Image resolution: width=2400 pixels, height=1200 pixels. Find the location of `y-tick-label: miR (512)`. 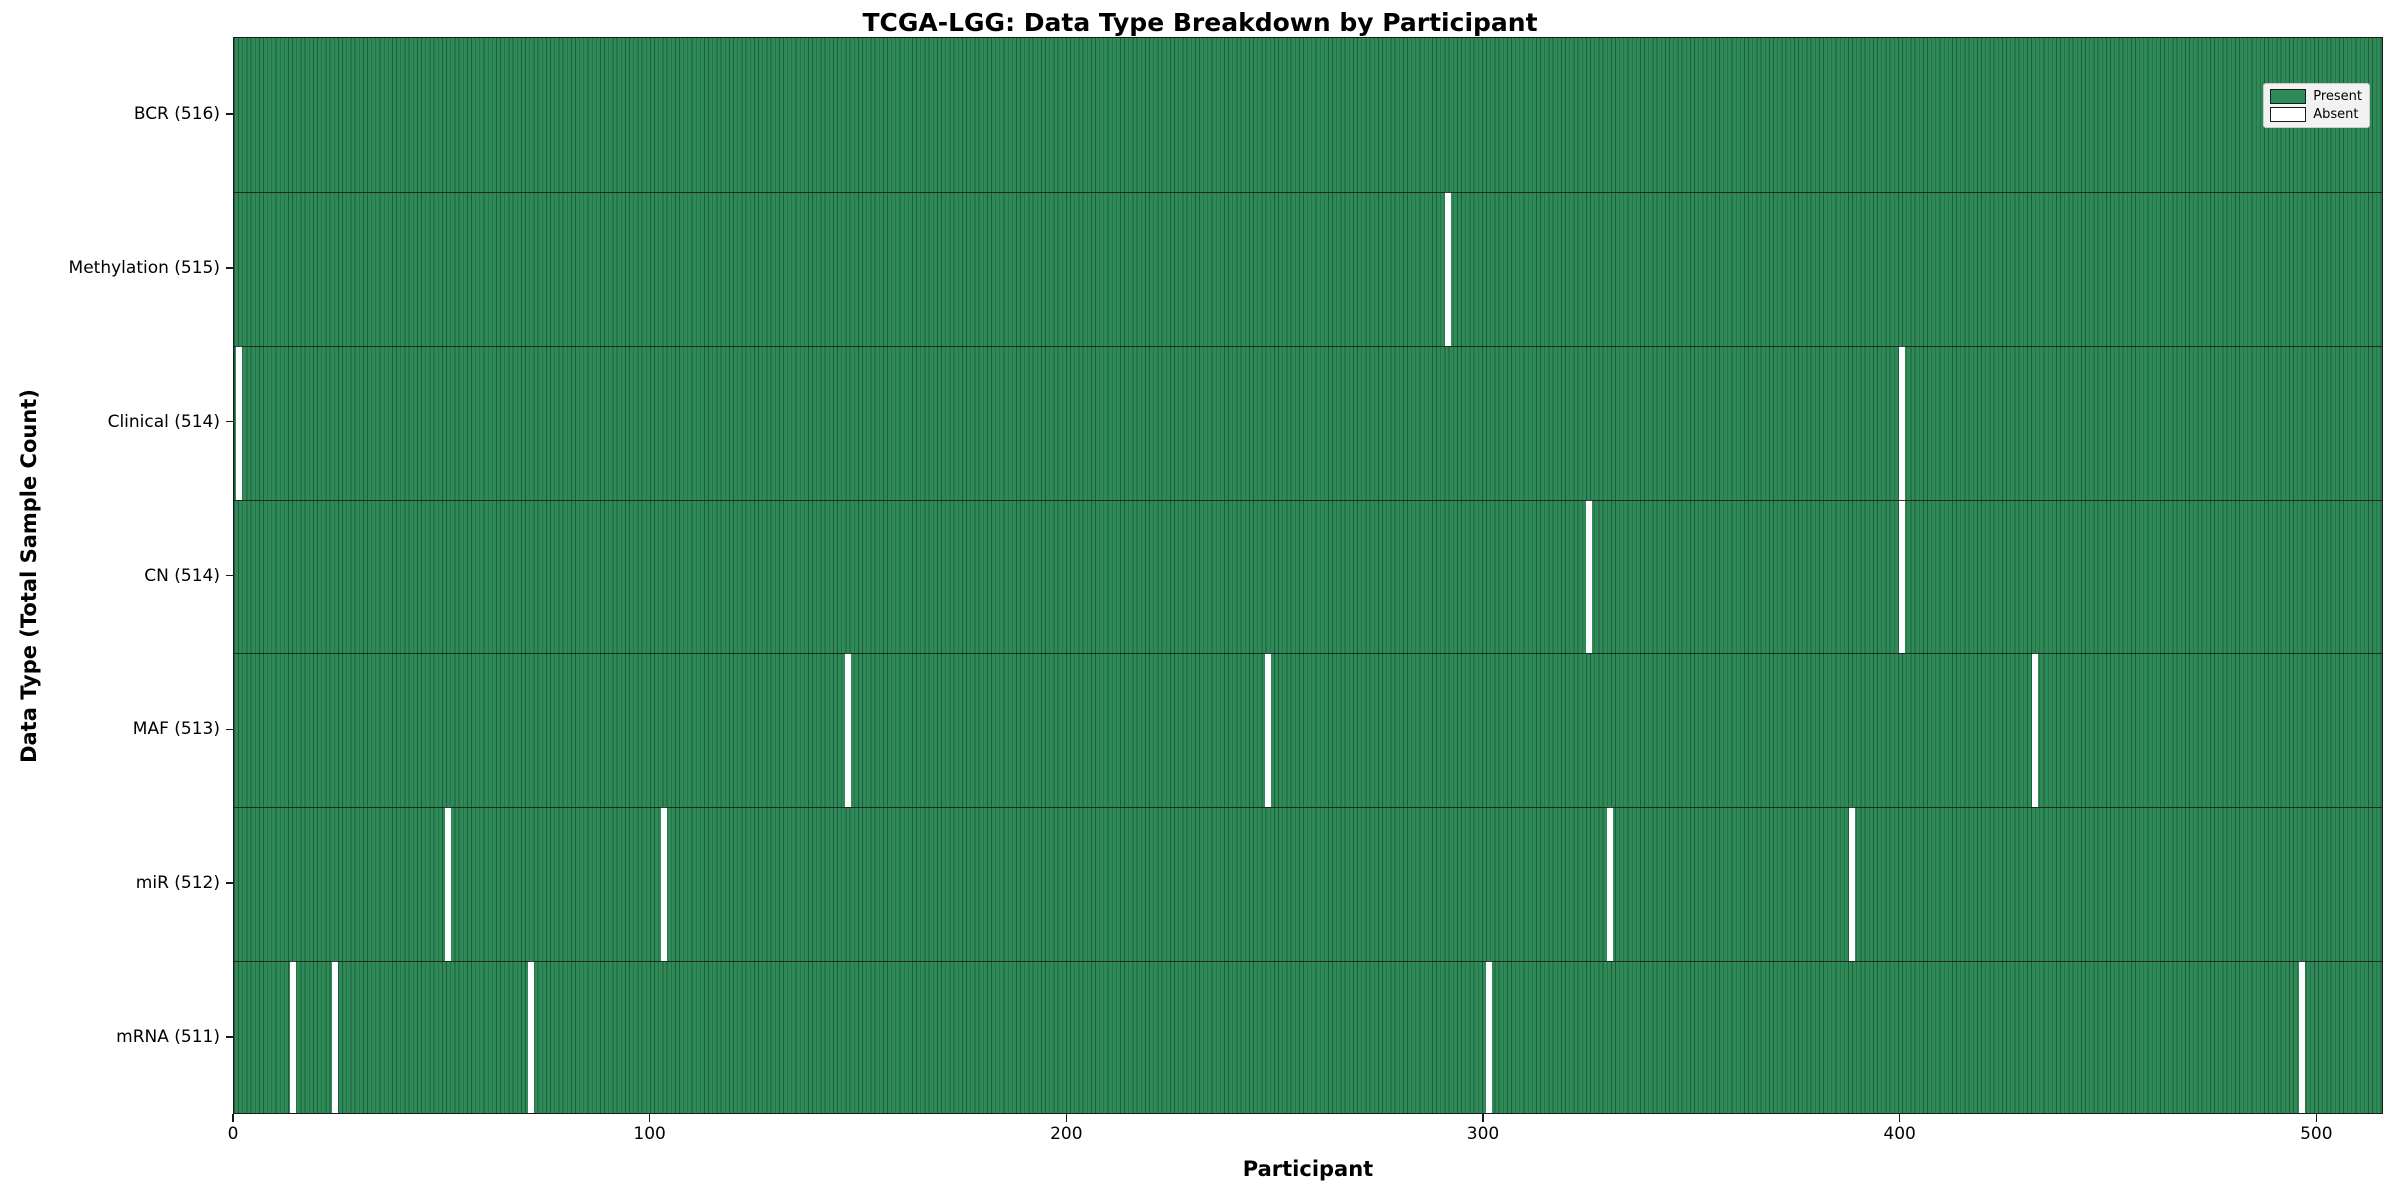

y-tick-label: miR (512) is located at coordinates (177, 883).